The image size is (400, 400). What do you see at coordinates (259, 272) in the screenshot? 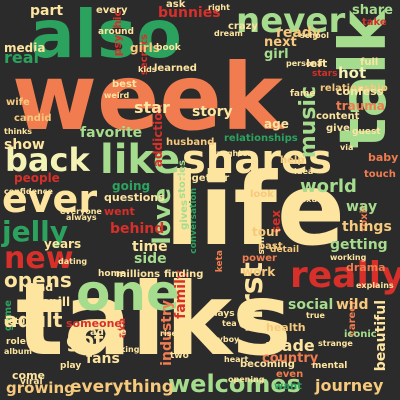
I see `word-work: work` at bounding box center [259, 272].